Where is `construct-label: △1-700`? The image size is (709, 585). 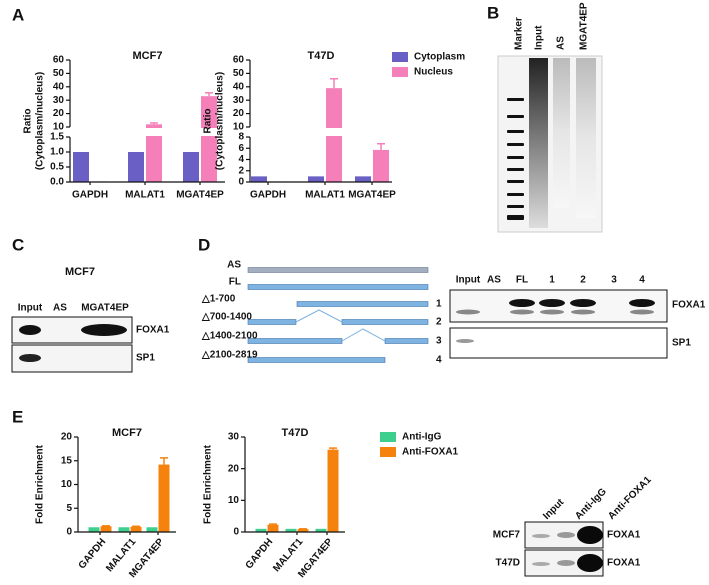 construct-label: △1-700 is located at coordinates (218, 299).